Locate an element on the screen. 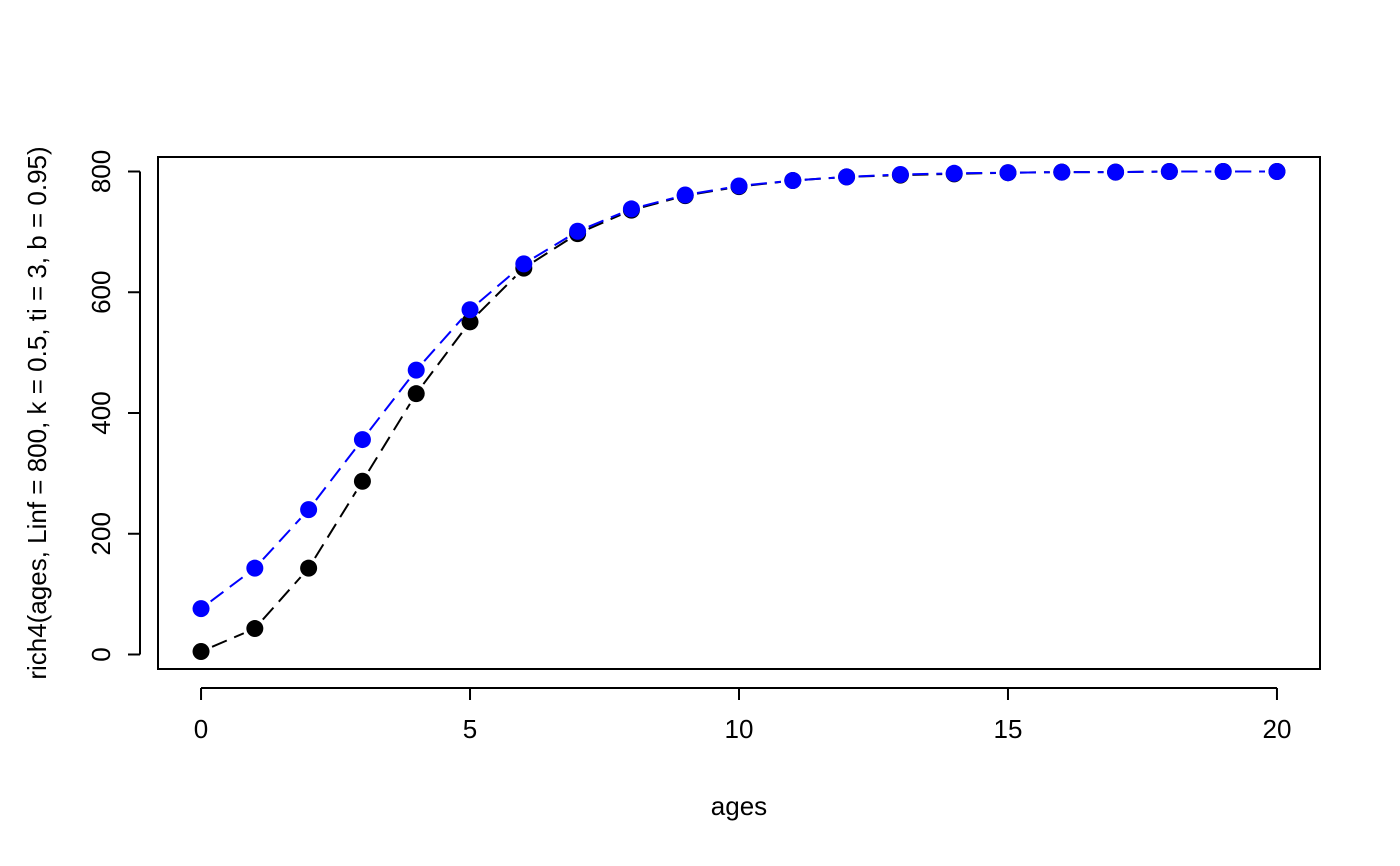 Image resolution: width=1400 pixels, height=866 pixels. x-tick-label: 15 is located at coordinates (1008, 729).